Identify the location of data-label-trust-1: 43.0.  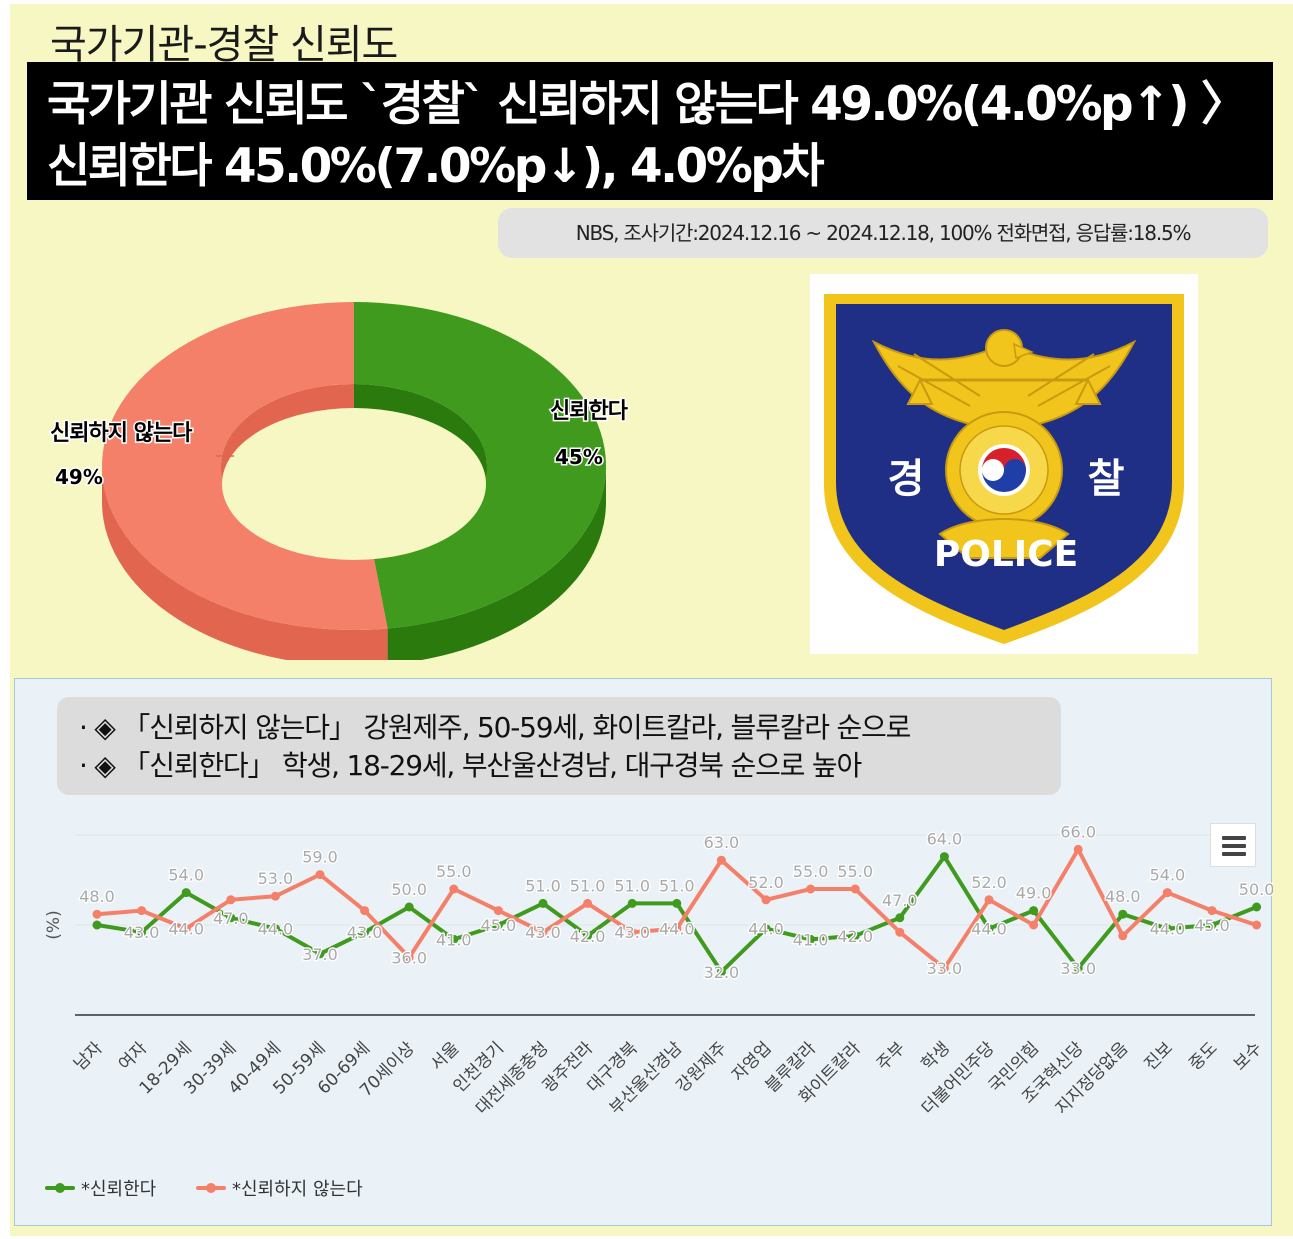
(142, 932).